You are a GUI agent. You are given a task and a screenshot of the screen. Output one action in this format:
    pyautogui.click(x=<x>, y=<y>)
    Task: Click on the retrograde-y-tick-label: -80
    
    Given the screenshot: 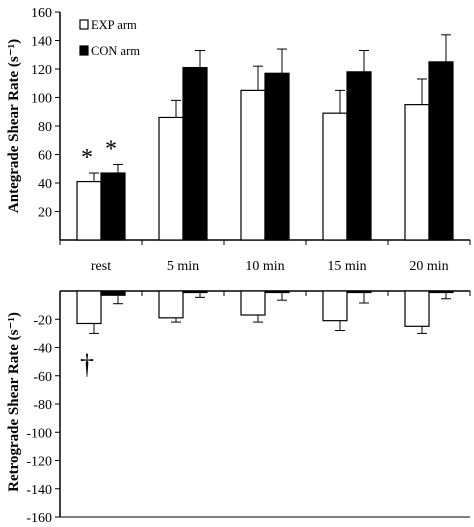 What is the action you would take?
    pyautogui.click(x=42, y=405)
    